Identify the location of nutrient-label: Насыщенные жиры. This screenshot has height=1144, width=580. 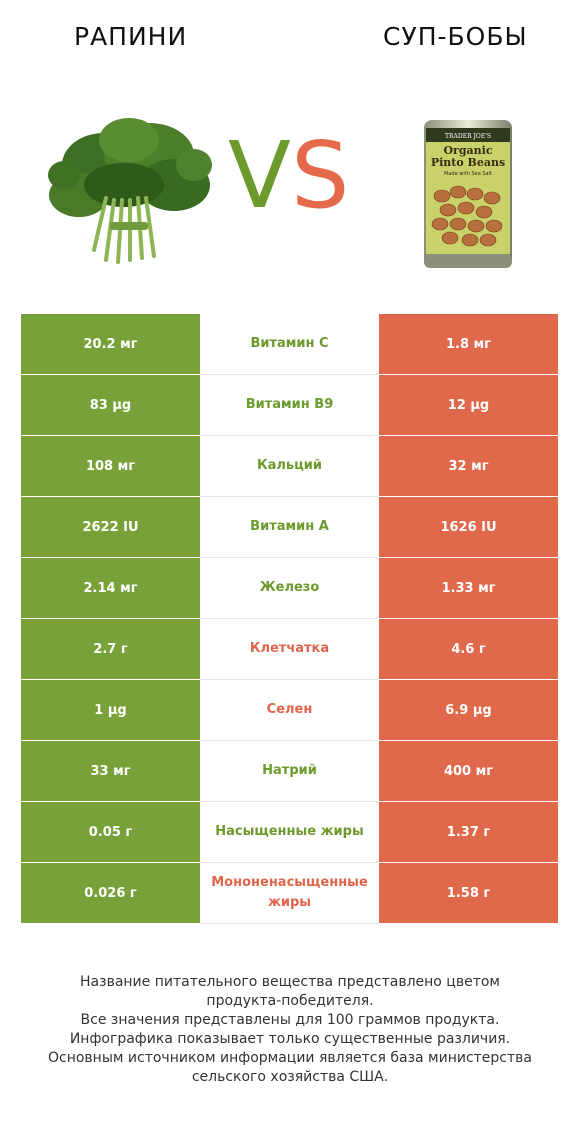
(289, 831).